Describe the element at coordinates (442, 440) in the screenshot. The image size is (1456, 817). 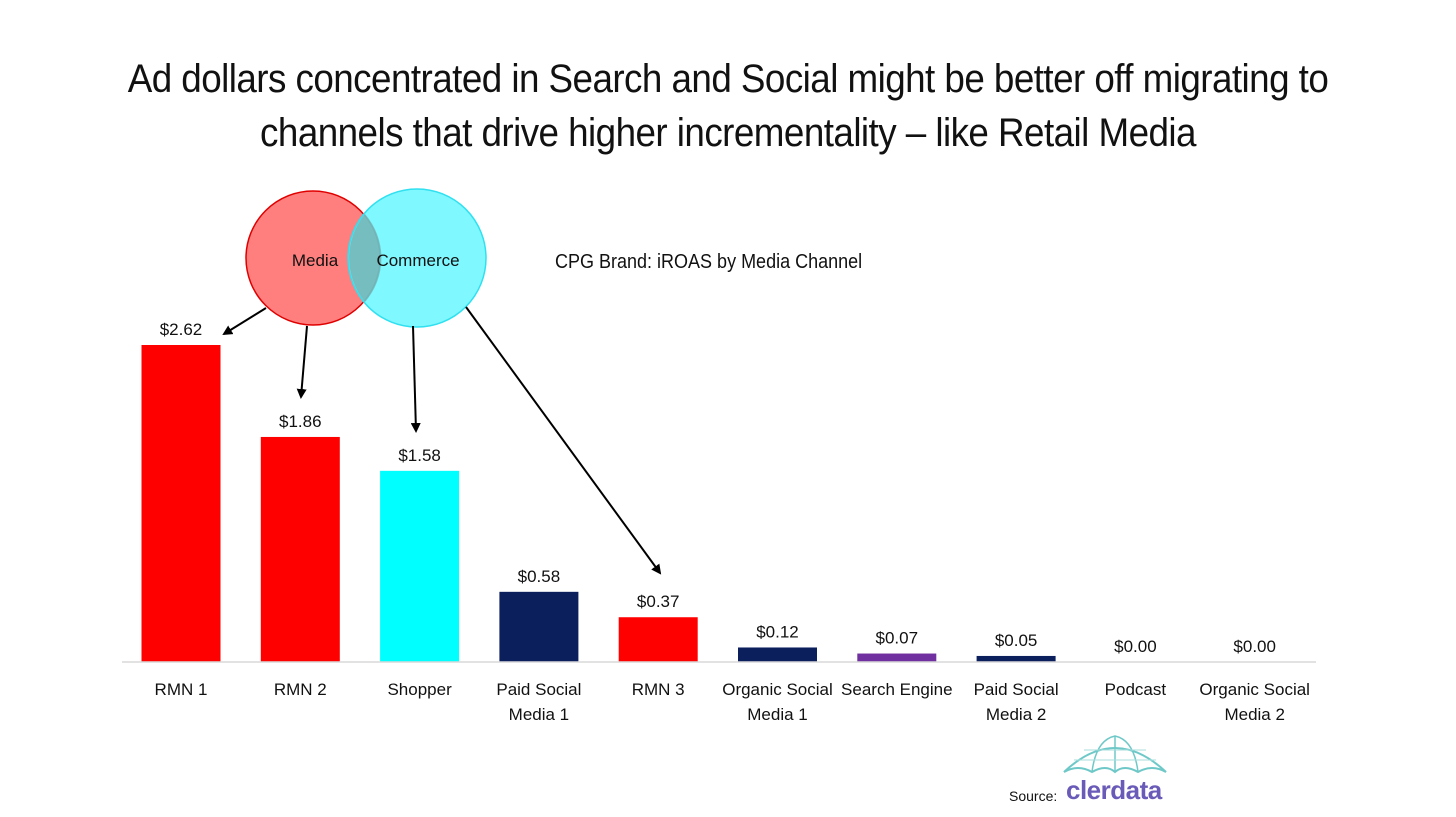
I see `venn-arrows` at that location.